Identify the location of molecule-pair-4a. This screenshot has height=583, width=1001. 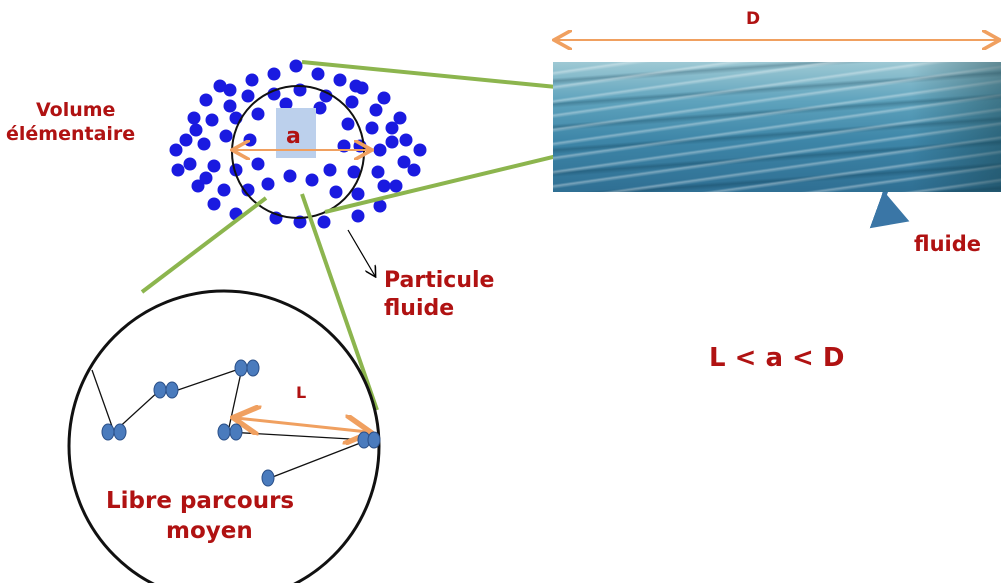
(224, 432).